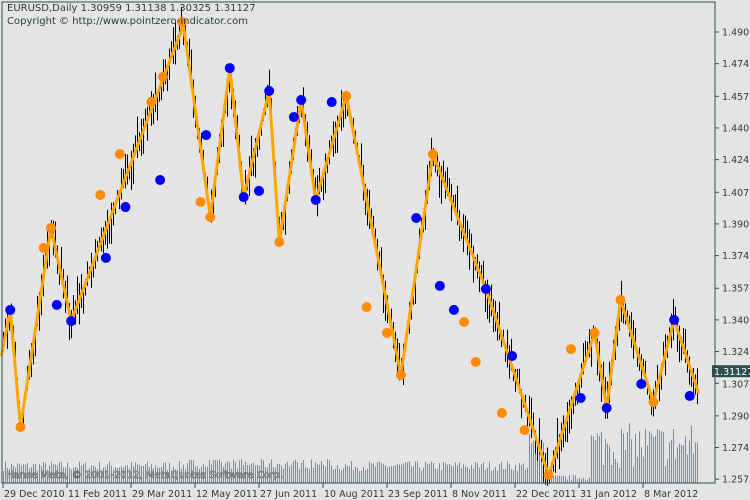 The width and height of the screenshot is (750, 500). What do you see at coordinates (162, 494) in the screenshot?
I see `x-tick-label: 29 Mar 2011` at bounding box center [162, 494].